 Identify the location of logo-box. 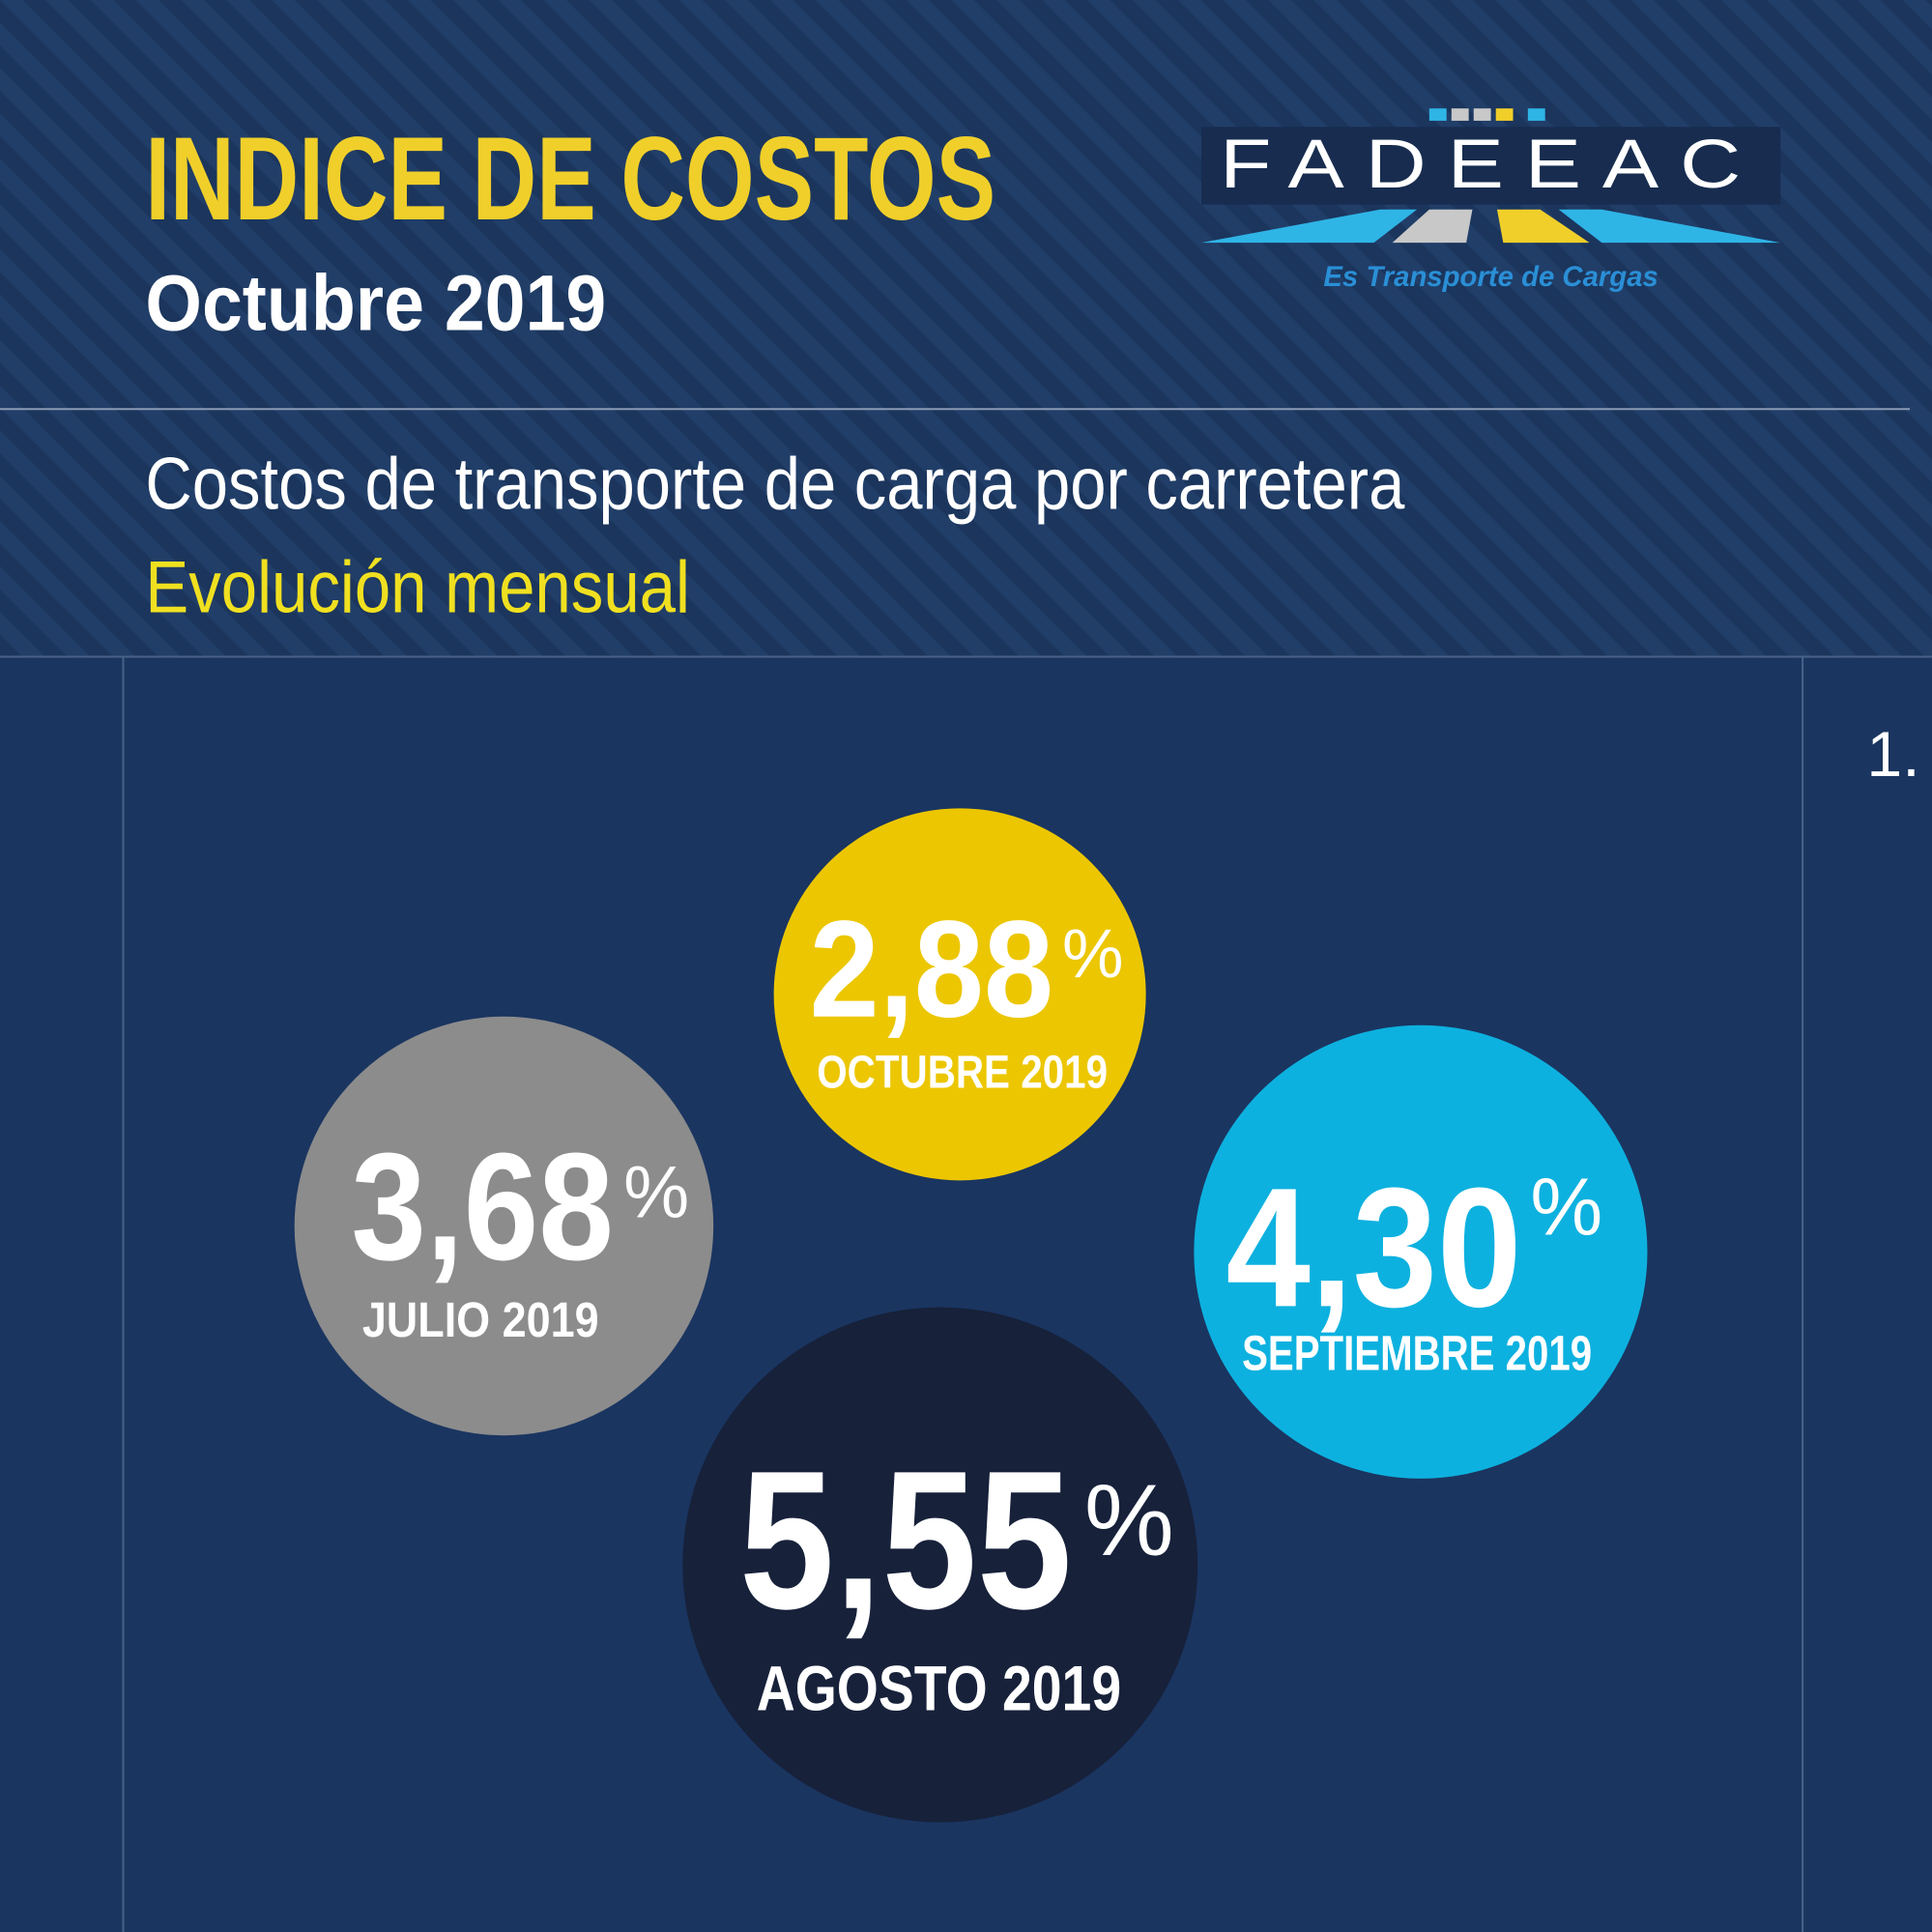
(1491, 166).